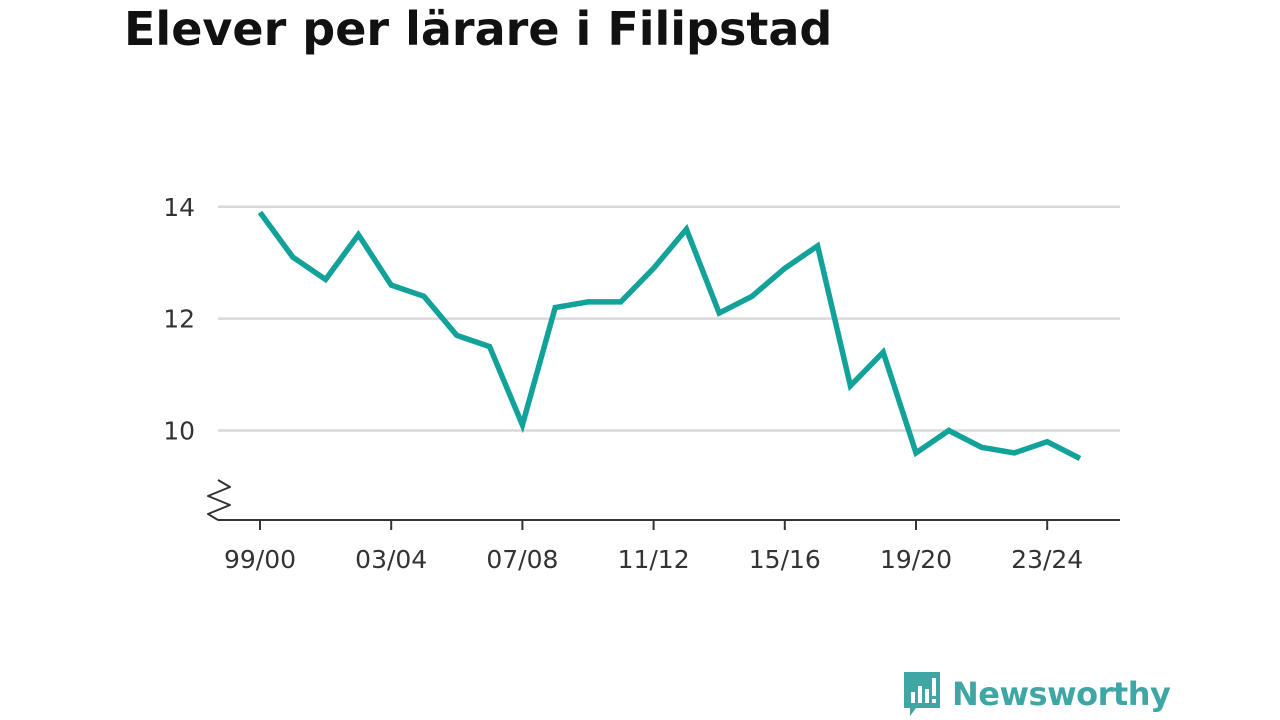 The height and width of the screenshot is (720, 1280). What do you see at coordinates (1047, 559) in the screenshot?
I see `x-tick-label: 23/24` at bounding box center [1047, 559].